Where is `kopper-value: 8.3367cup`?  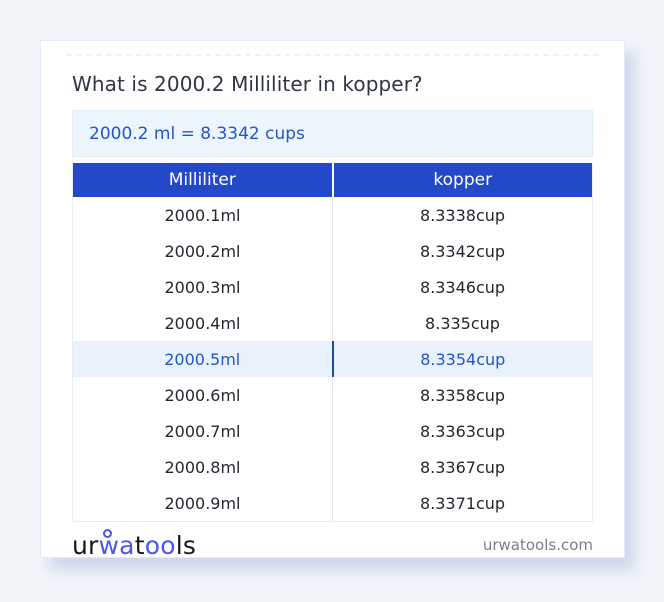
kopper-value: 8.3367cup is located at coordinates (462, 467).